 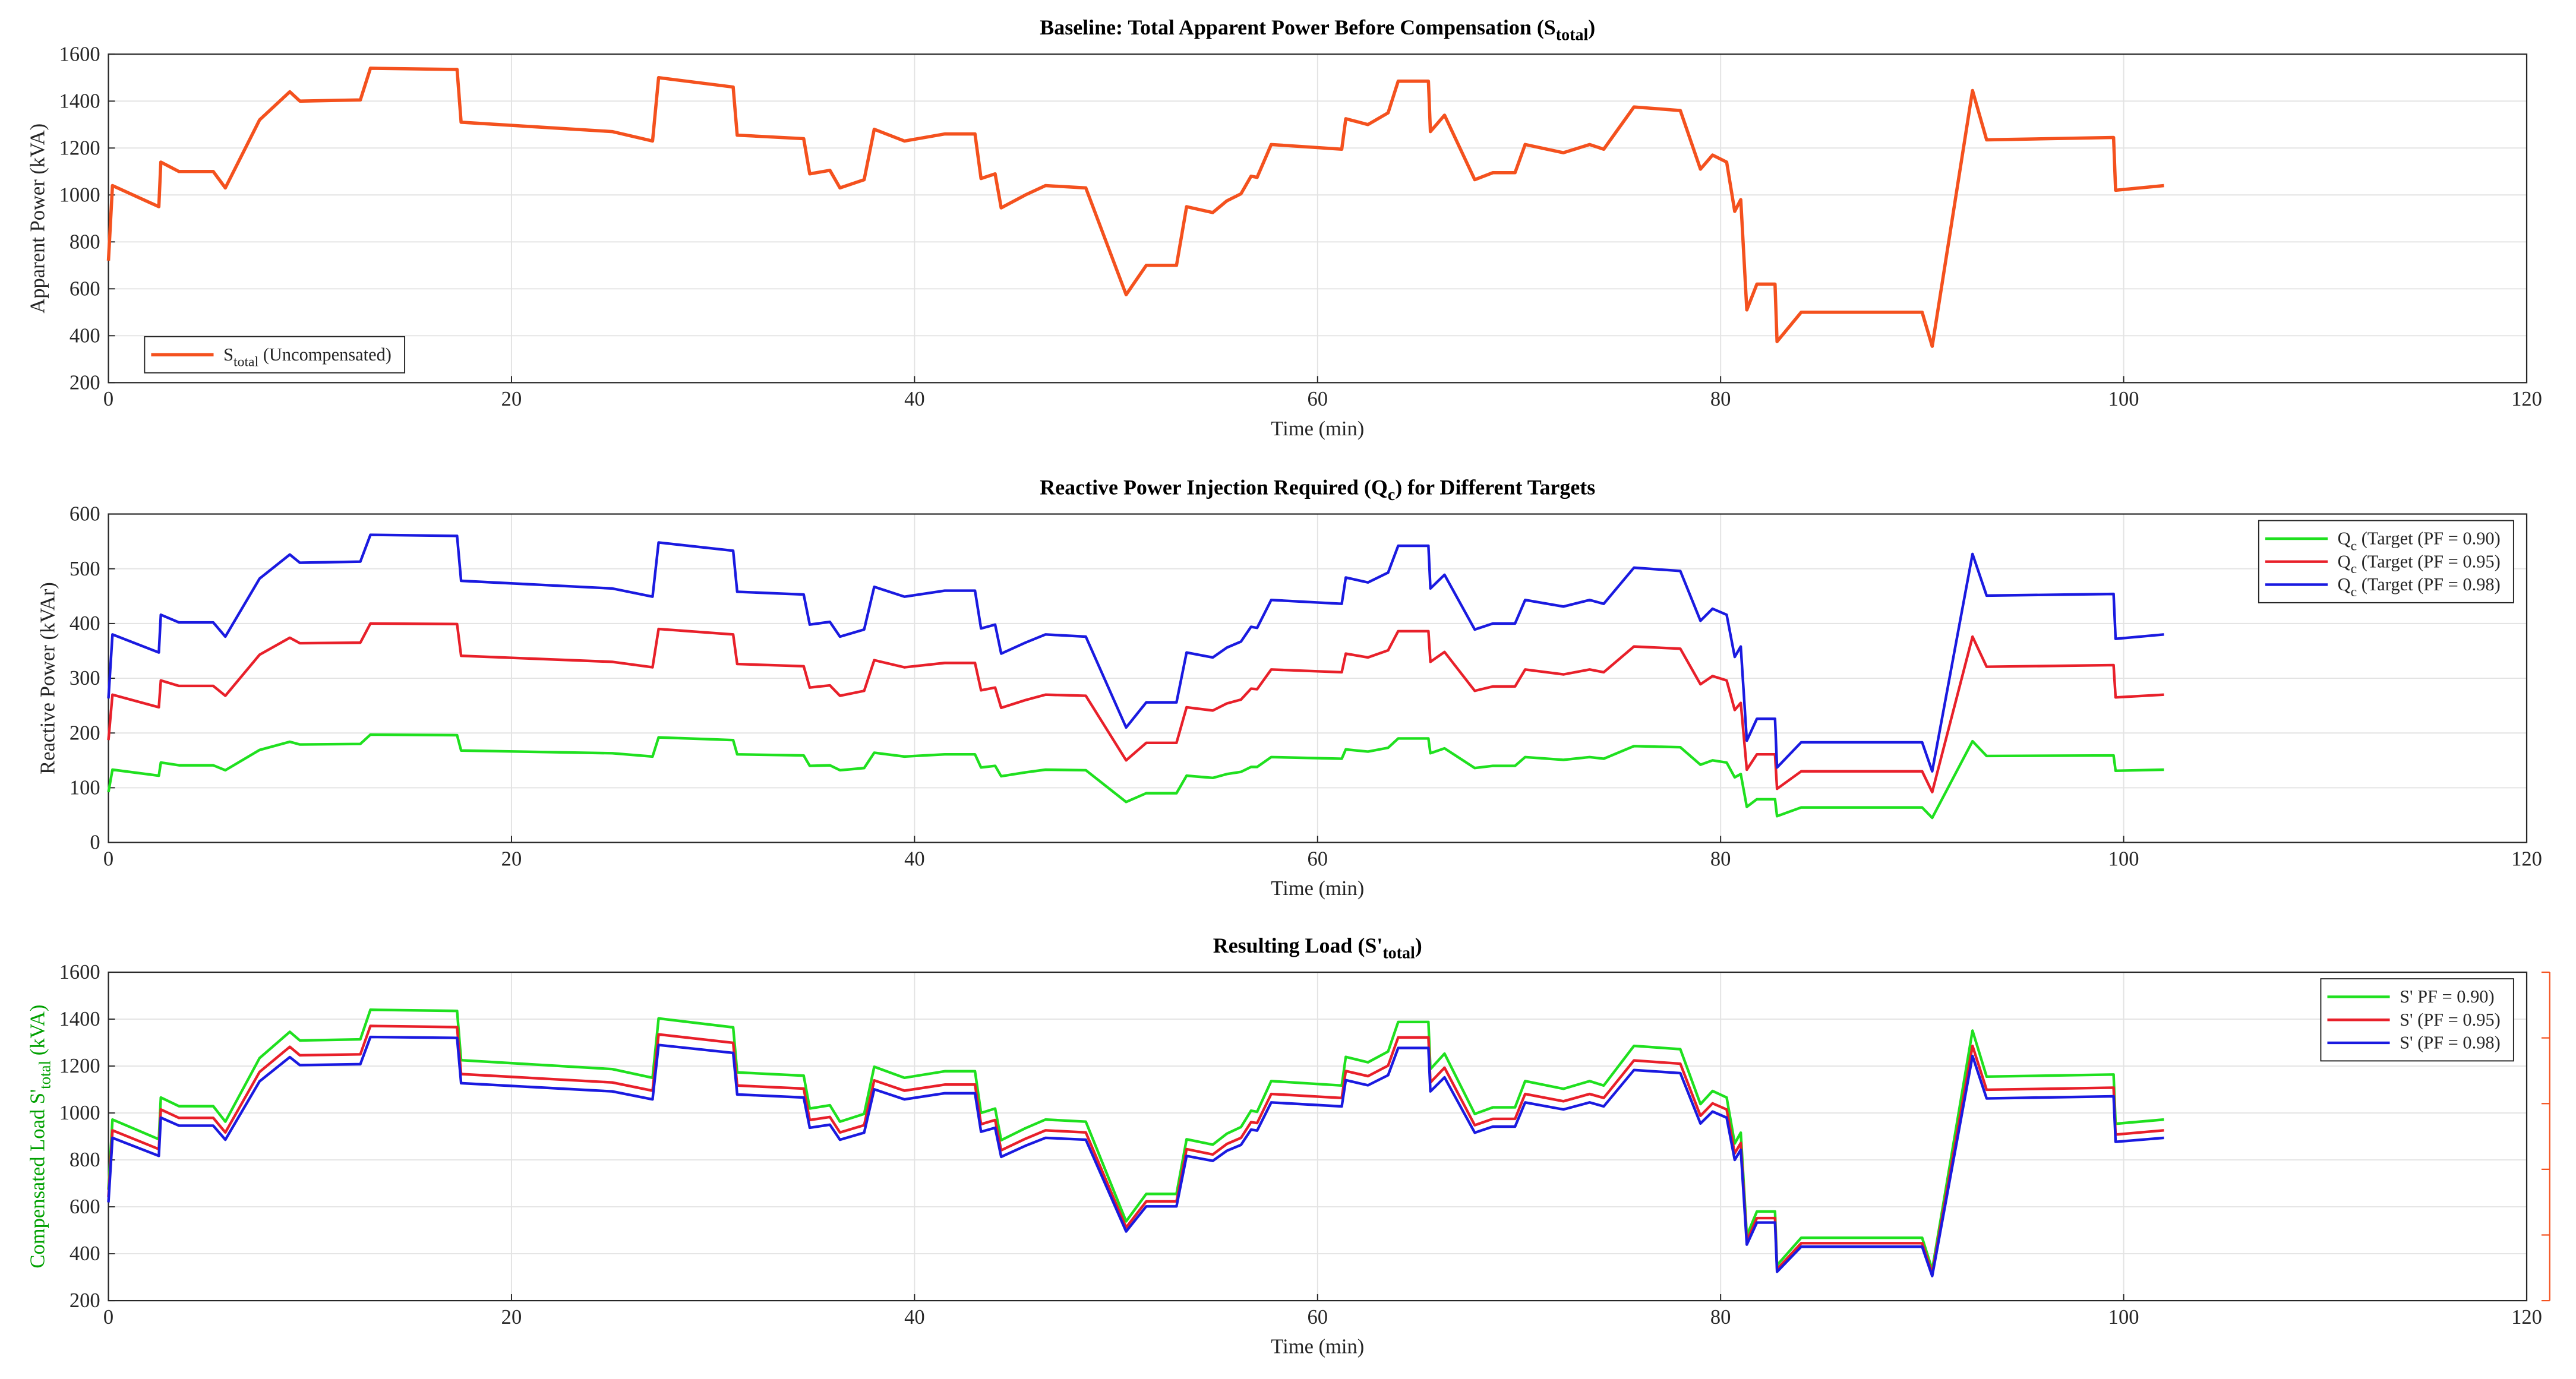 What do you see at coordinates (38, 1179) in the screenshot?
I see `text-part: Compensated Load S'` at bounding box center [38, 1179].